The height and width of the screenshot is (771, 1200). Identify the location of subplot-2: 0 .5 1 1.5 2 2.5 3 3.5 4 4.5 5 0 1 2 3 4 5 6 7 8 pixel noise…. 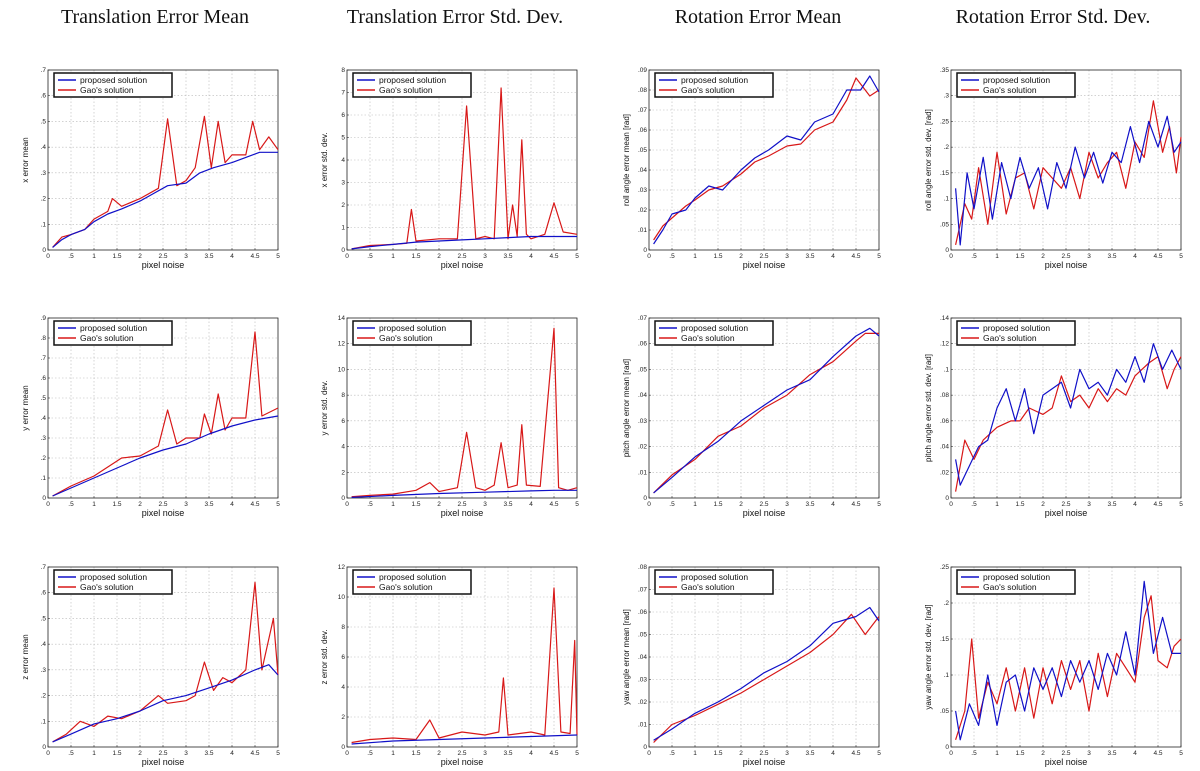
(449, 168).